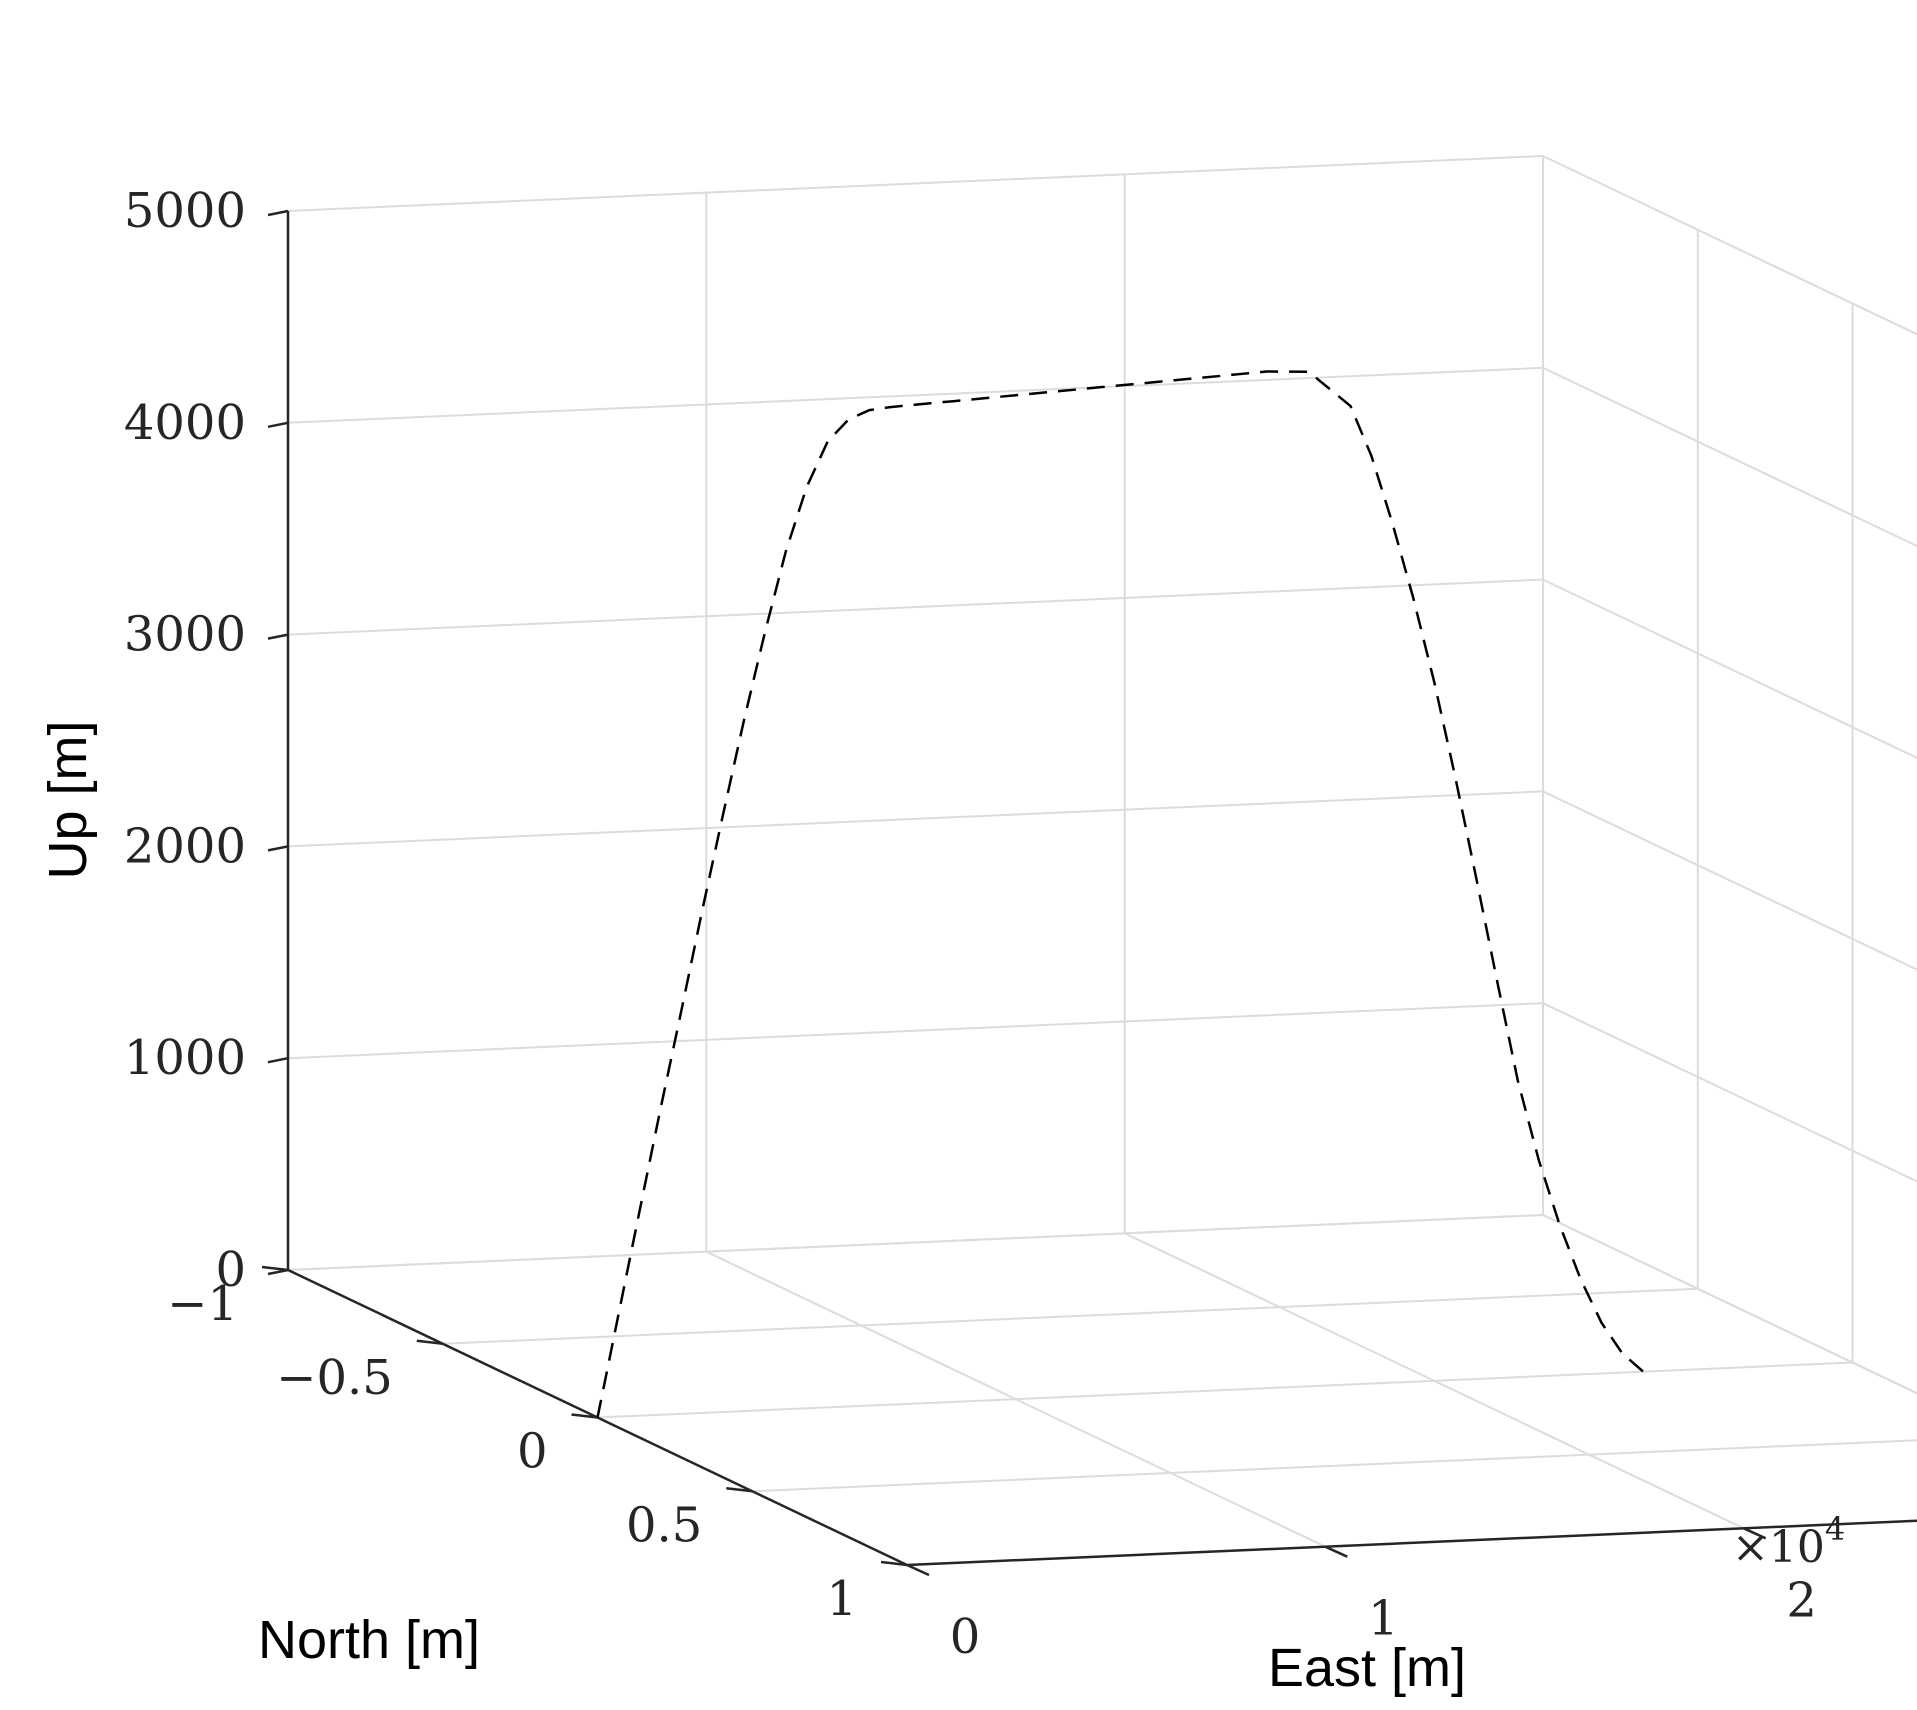 The height and width of the screenshot is (1710, 1917). I want to click on y-axis-title: North [m], so click(369, 1640).